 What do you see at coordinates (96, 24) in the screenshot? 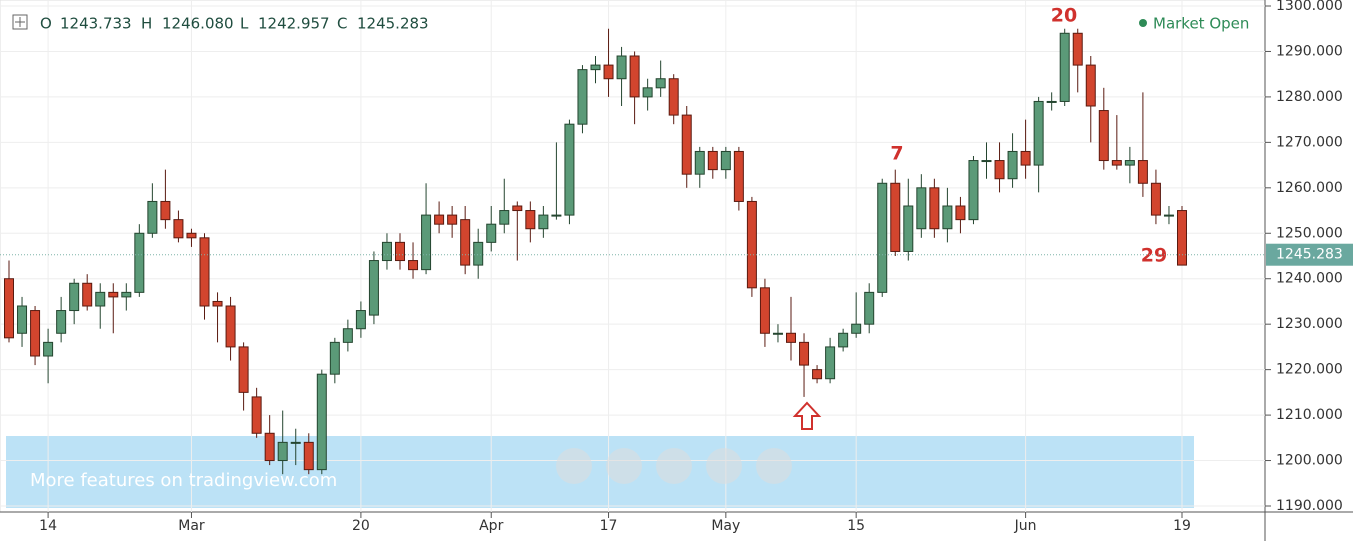
I see `header-open: 1243.733` at bounding box center [96, 24].